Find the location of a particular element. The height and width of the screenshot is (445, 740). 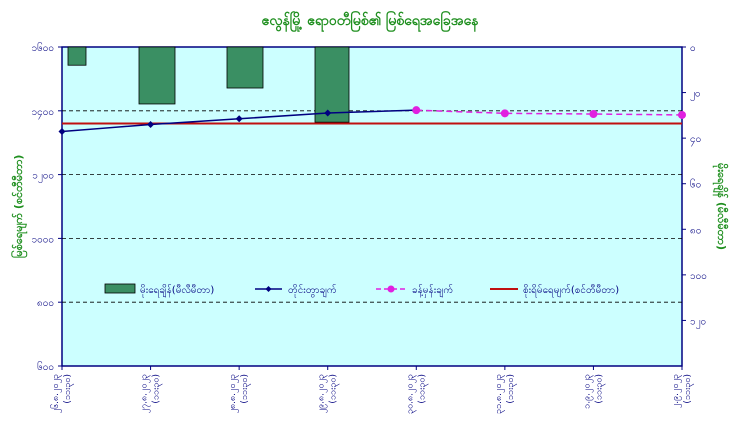

legend-marker-measured is located at coordinates (268, 289).